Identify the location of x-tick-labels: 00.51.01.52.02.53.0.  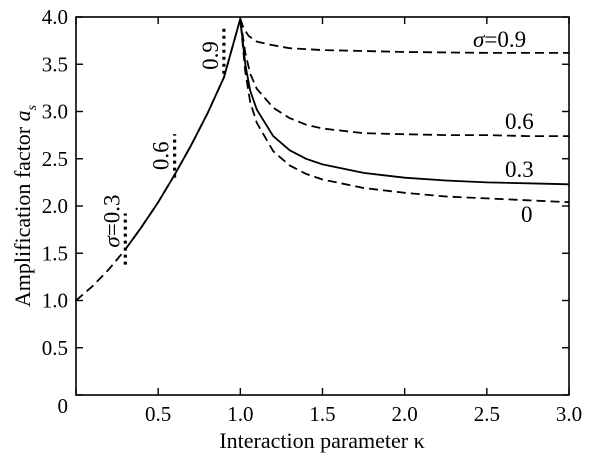
(363, 414).